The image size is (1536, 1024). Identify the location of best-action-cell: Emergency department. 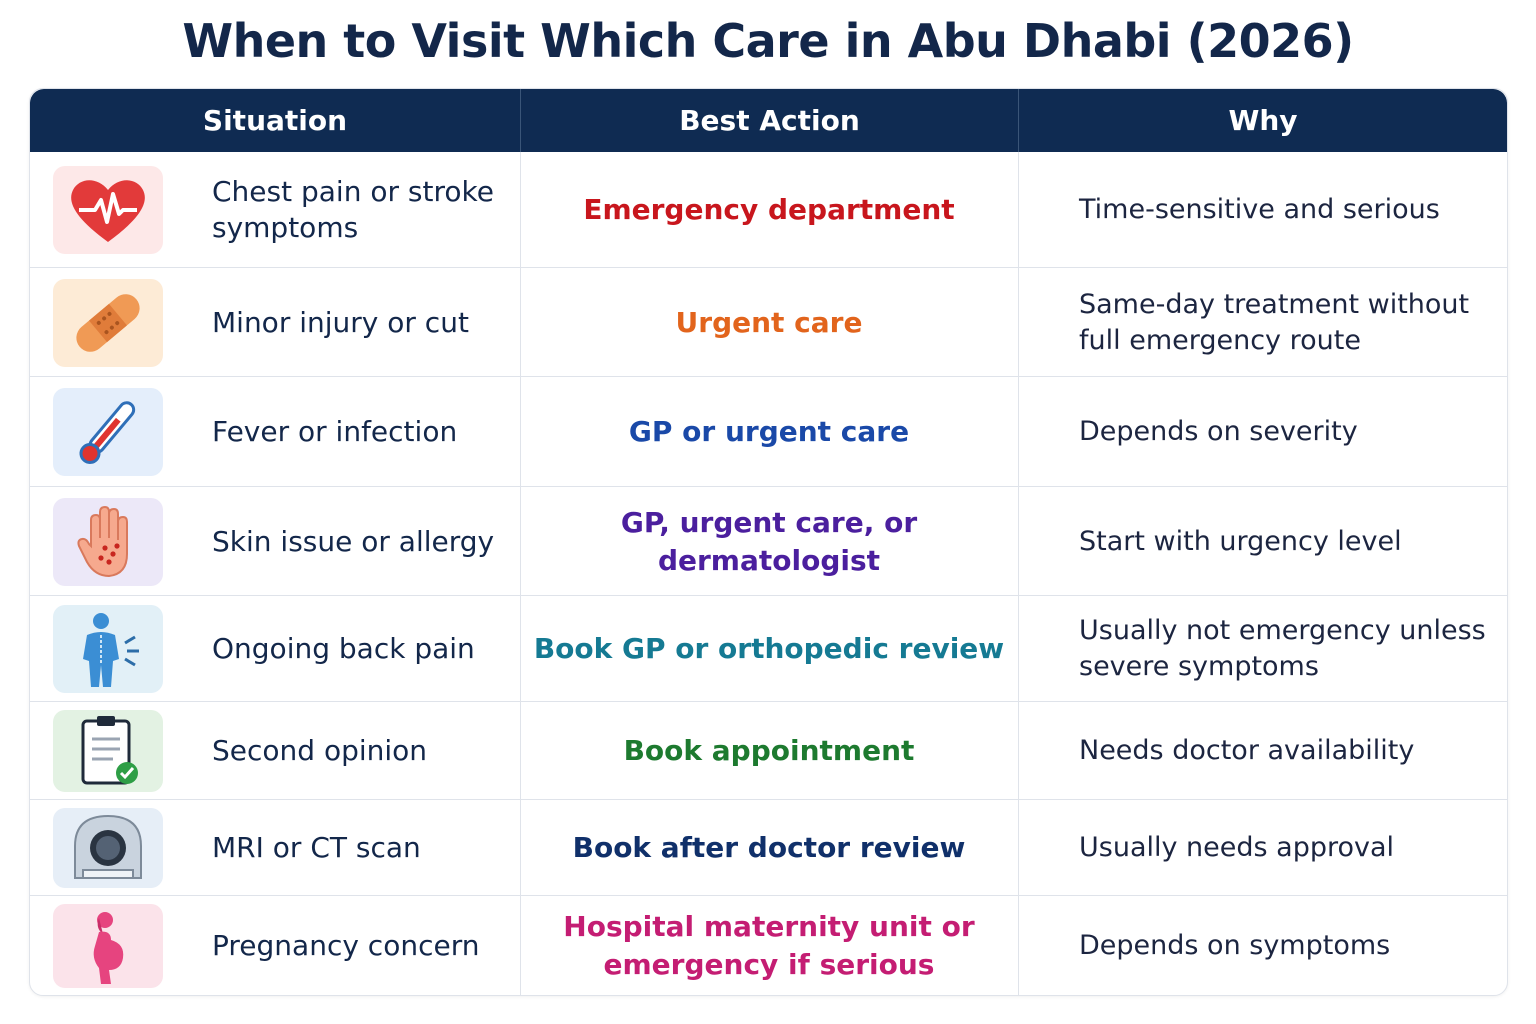
(769, 209).